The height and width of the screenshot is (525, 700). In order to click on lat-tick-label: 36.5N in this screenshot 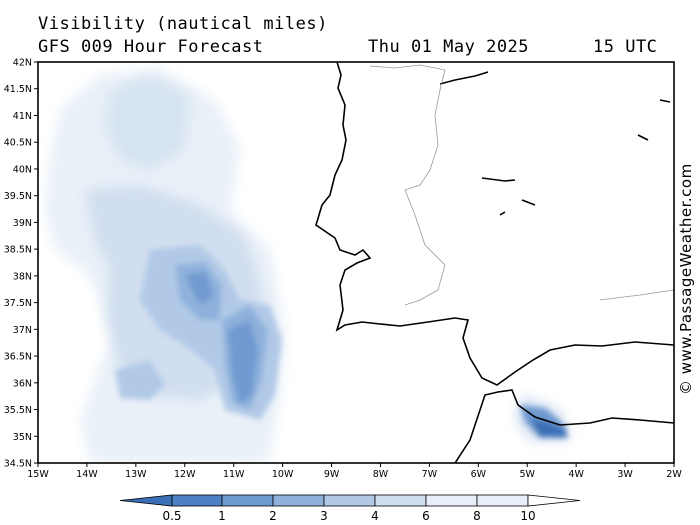, I will do `click(18, 357)`.